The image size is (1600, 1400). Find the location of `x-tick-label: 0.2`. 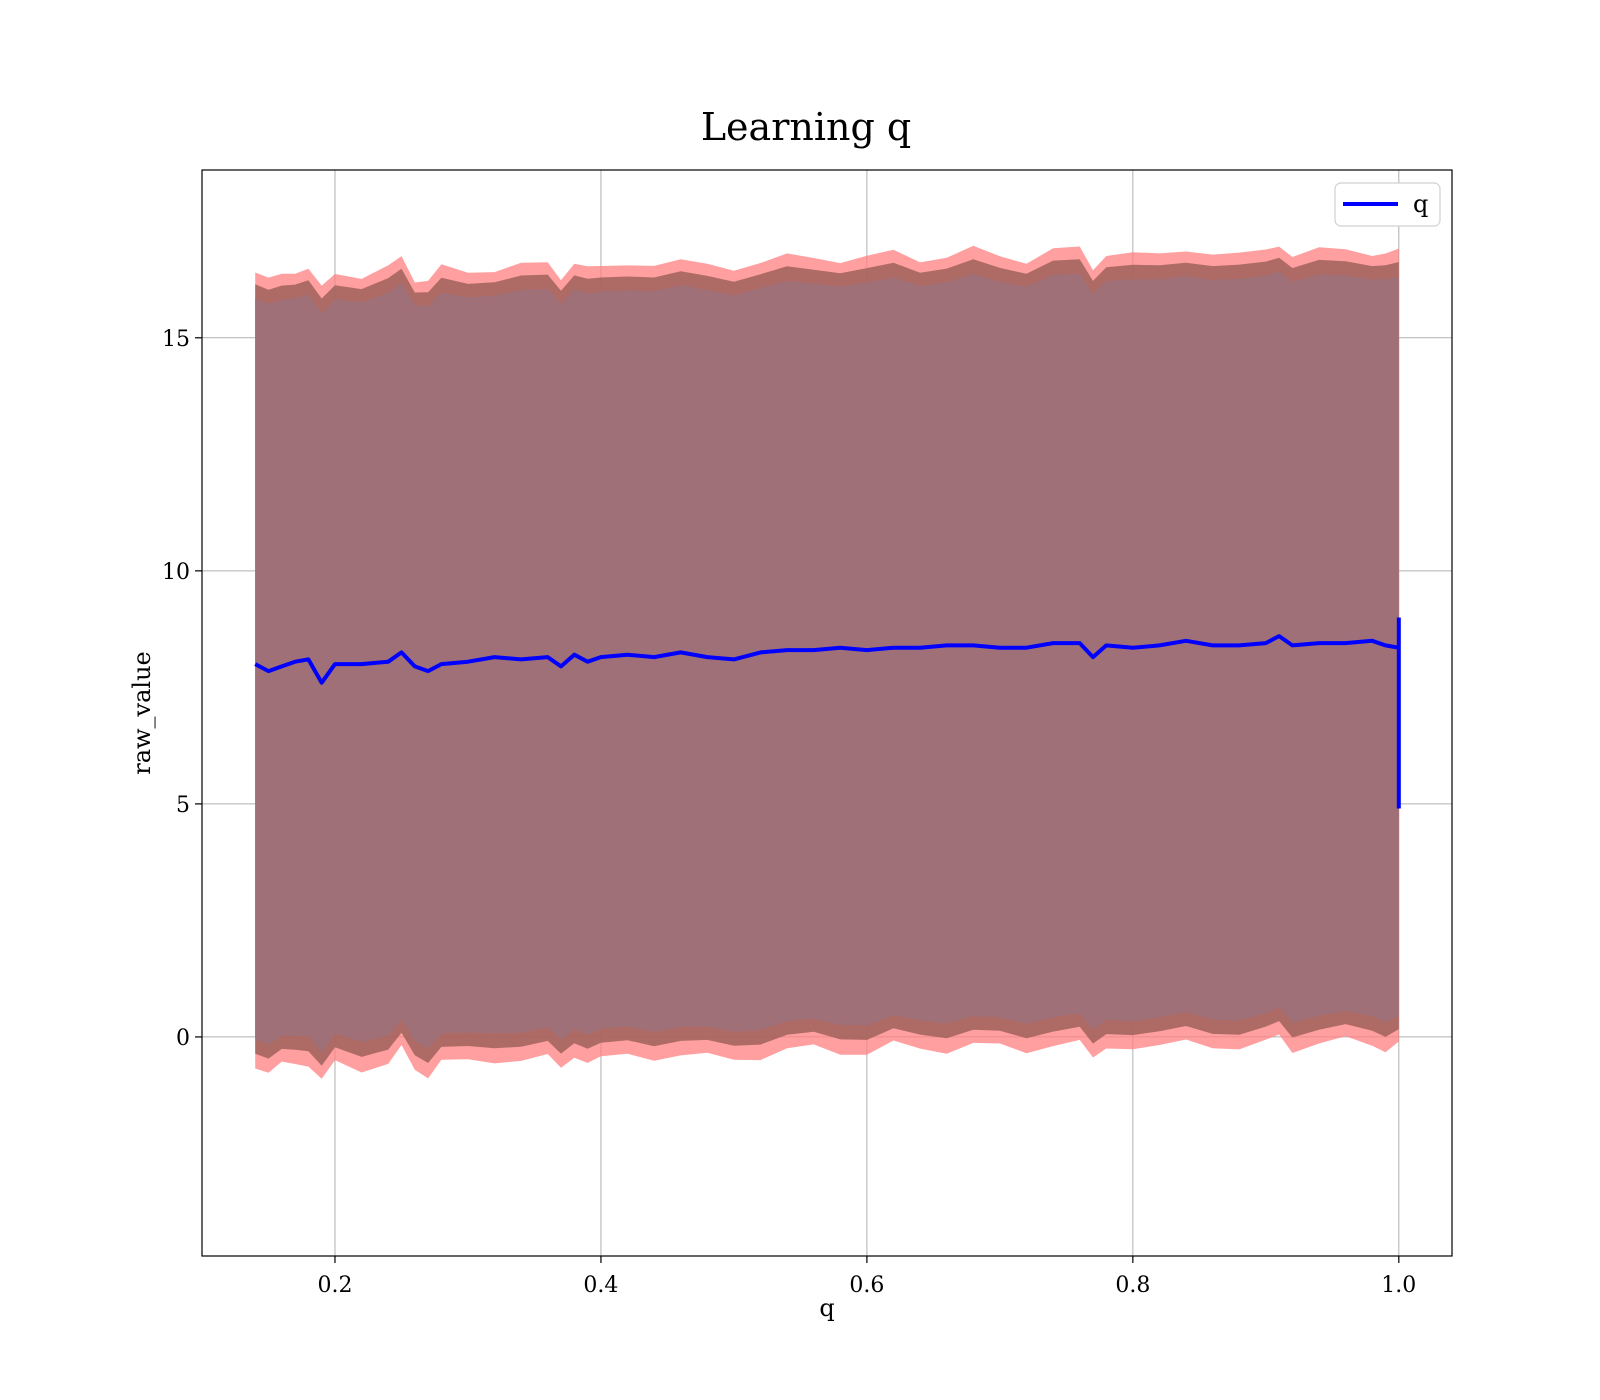

x-tick-label: 0.2 is located at coordinates (334, 1285).